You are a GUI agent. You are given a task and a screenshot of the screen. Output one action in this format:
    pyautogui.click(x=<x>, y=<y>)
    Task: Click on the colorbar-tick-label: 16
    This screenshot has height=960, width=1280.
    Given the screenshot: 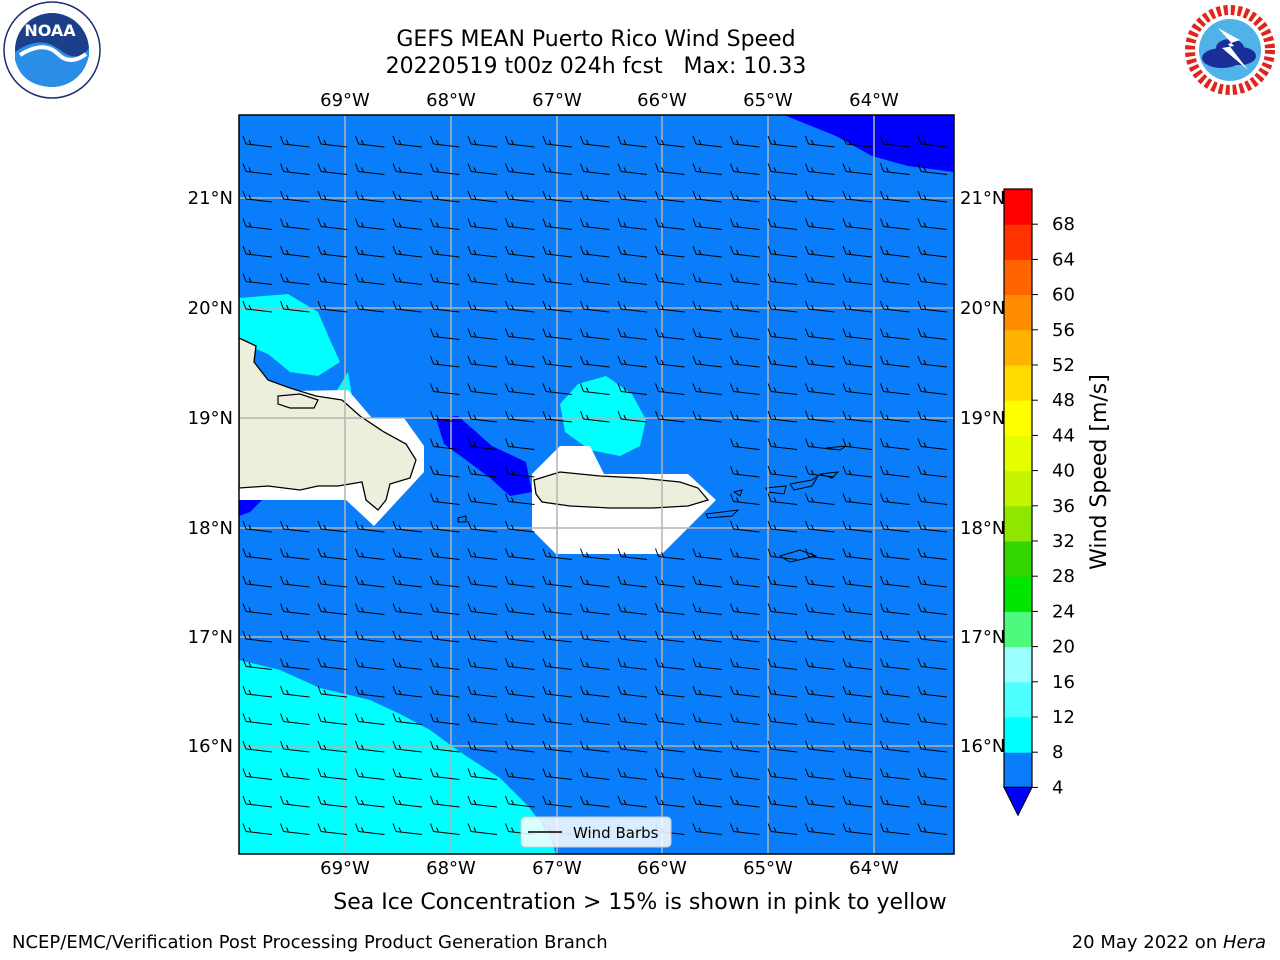 What is the action you would take?
    pyautogui.click(x=1063, y=682)
    